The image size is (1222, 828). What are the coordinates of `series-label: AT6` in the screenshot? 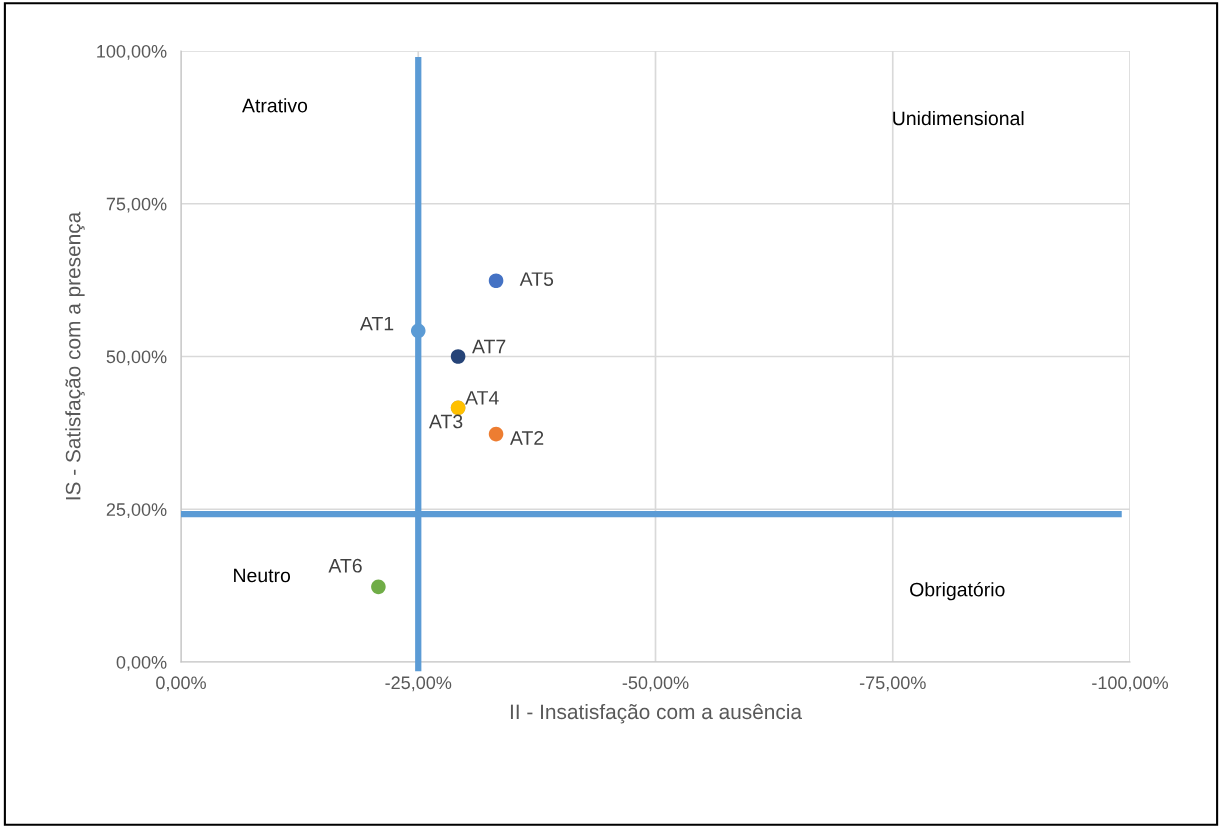 It's located at (345, 565).